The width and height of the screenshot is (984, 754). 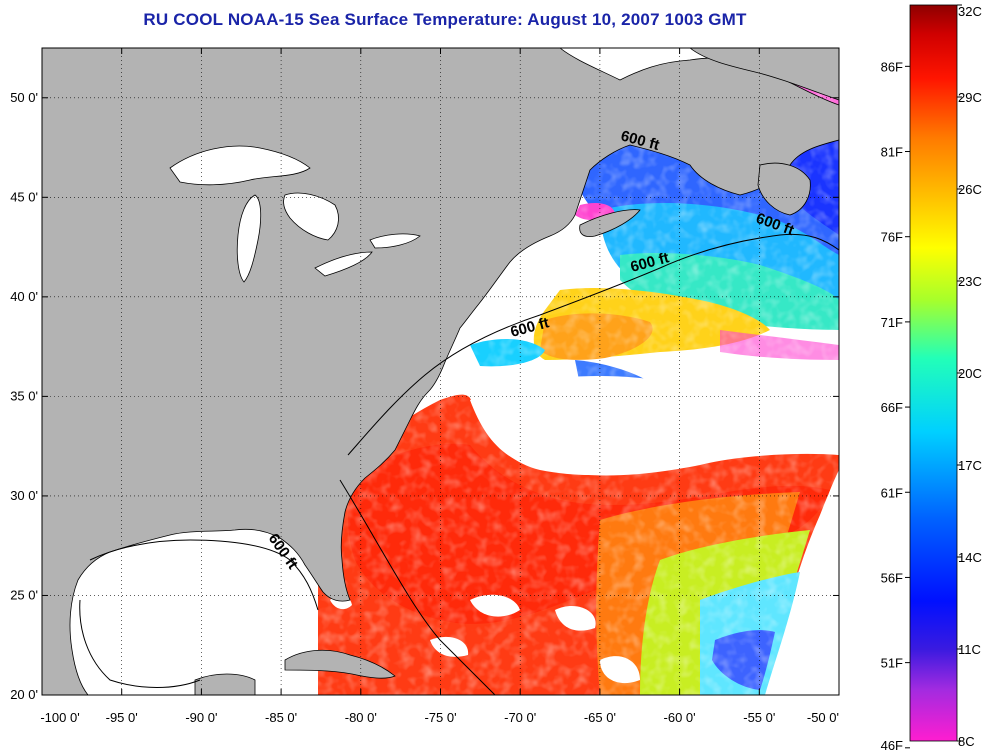 I want to click on lat-tick-label: 50 0', so click(x=24, y=97).